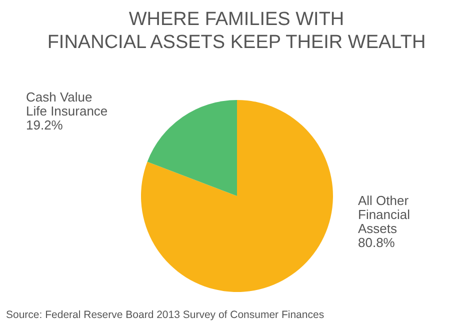 This screenshot has width=473, height=324. Describe the element at coordinates (377, 242) in the screenshot. I see `data-label: 80.8%` at that location.